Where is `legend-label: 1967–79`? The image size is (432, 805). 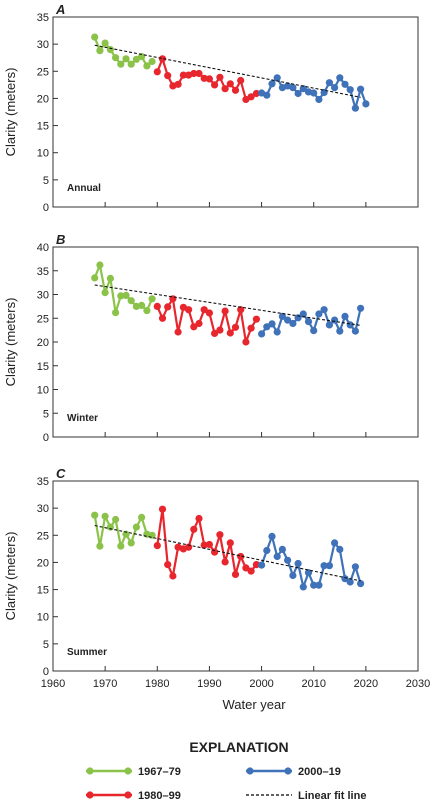
legend-label: 1967–79 is located at coordinates (159, 772).